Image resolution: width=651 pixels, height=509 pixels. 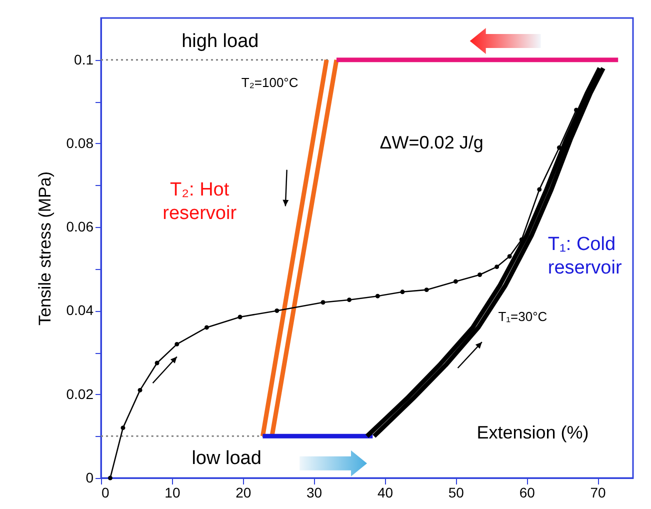 I want to click on y-tick-label: 0, so click(x=90, y=478).